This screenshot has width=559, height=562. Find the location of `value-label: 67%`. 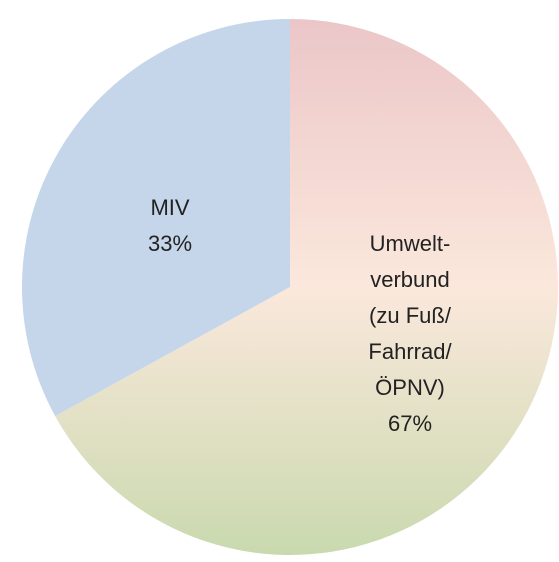

value-label: 67% is located at coordinates (410, 423).